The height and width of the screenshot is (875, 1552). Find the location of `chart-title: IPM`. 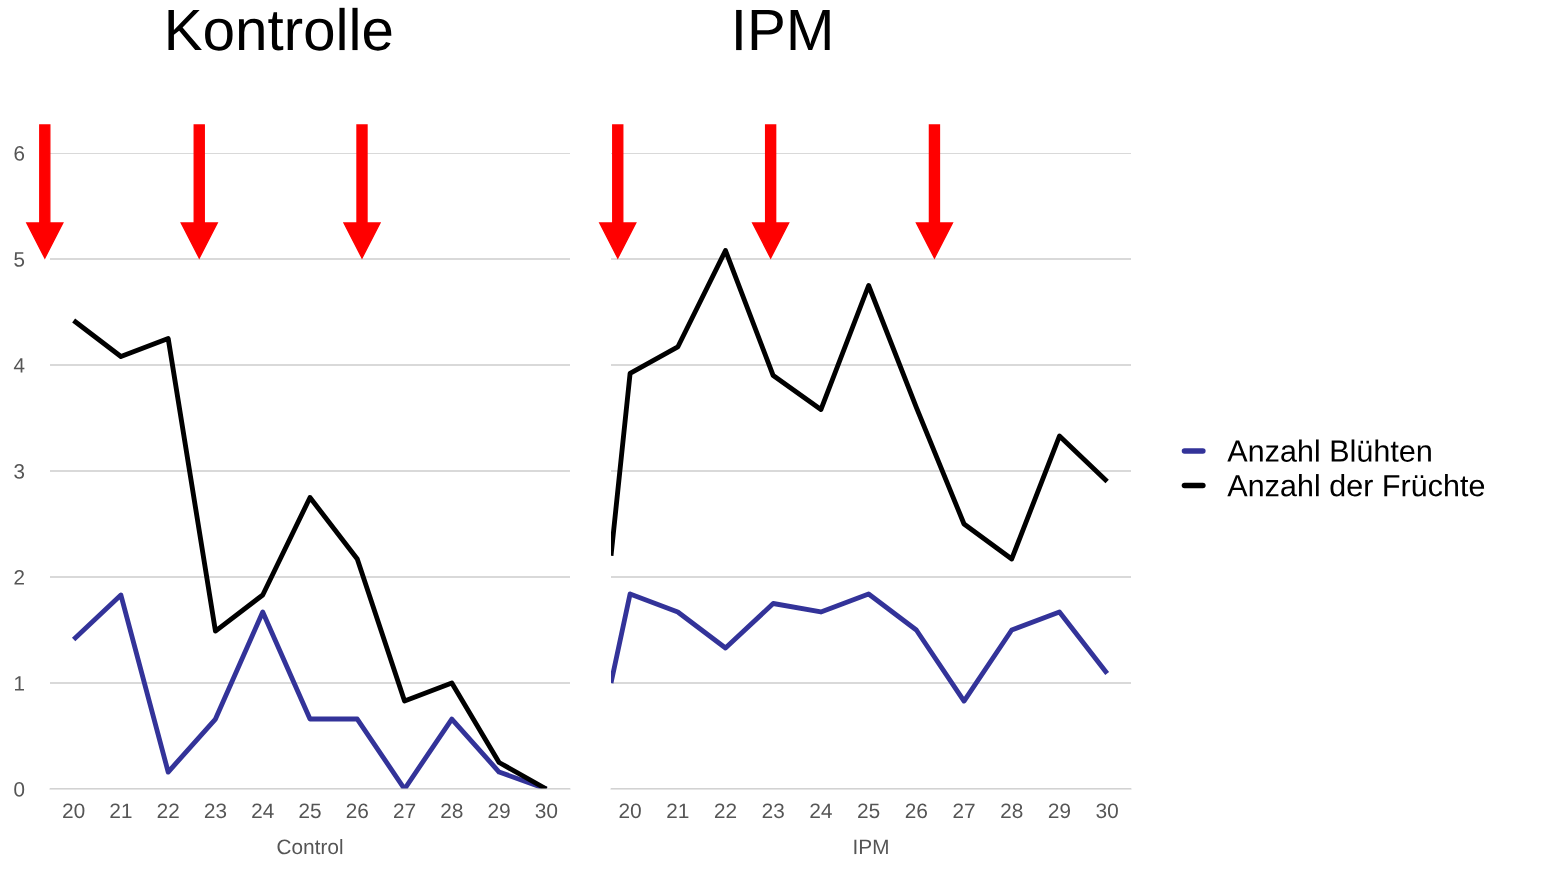

chart-title: IPM is located at coordinates (783, 30).